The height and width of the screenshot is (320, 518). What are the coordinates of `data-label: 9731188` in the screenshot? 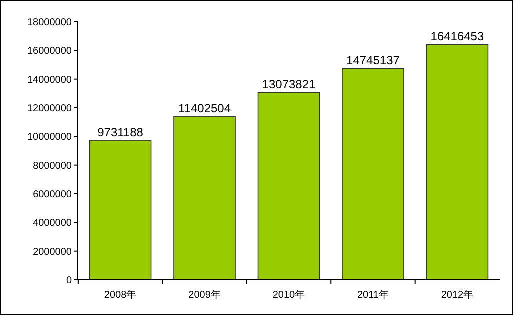 It's located at (121, 133).